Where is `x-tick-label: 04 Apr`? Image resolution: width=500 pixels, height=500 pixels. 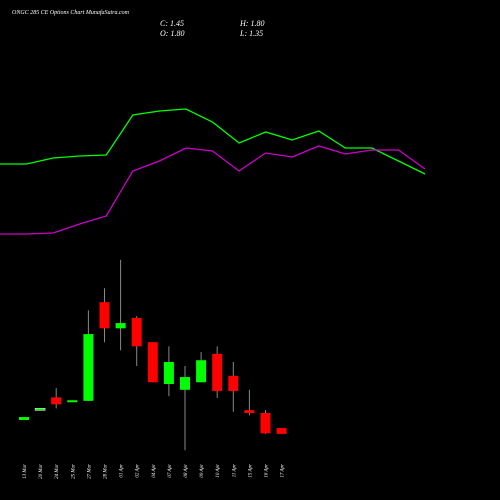 x-tick-label: 04 Apr is located at coordinates (154, 471).